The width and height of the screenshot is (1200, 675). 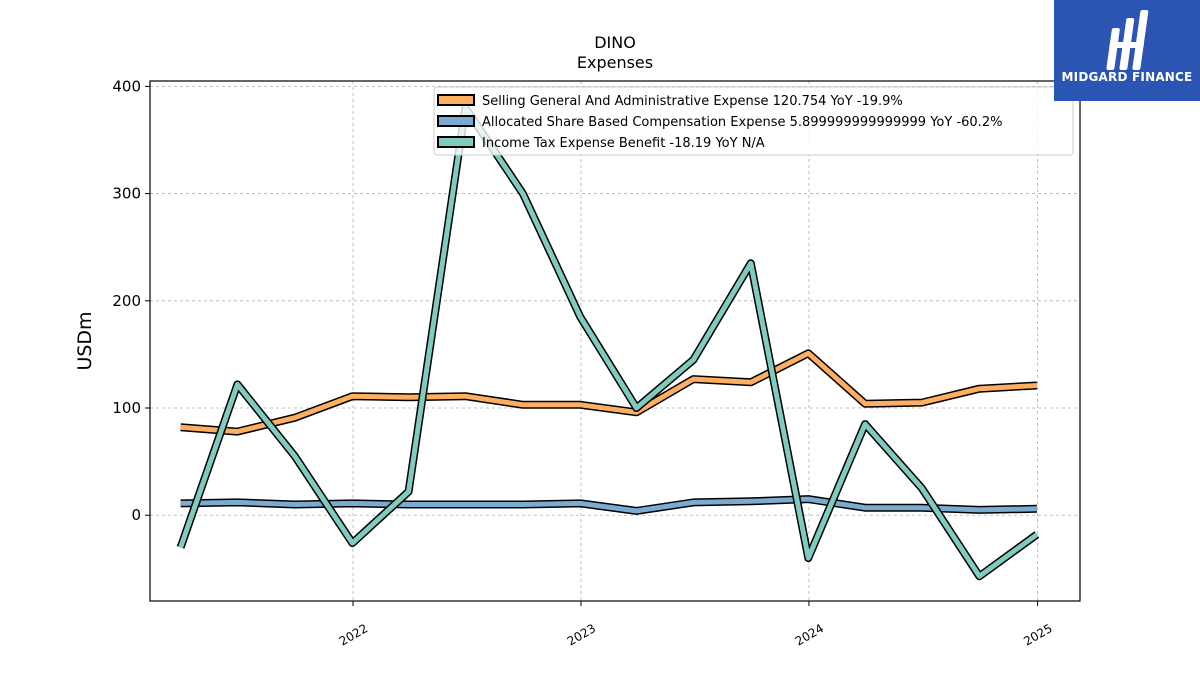 I want to click on x-tick-label: 2022, so click(x=353, y=634).